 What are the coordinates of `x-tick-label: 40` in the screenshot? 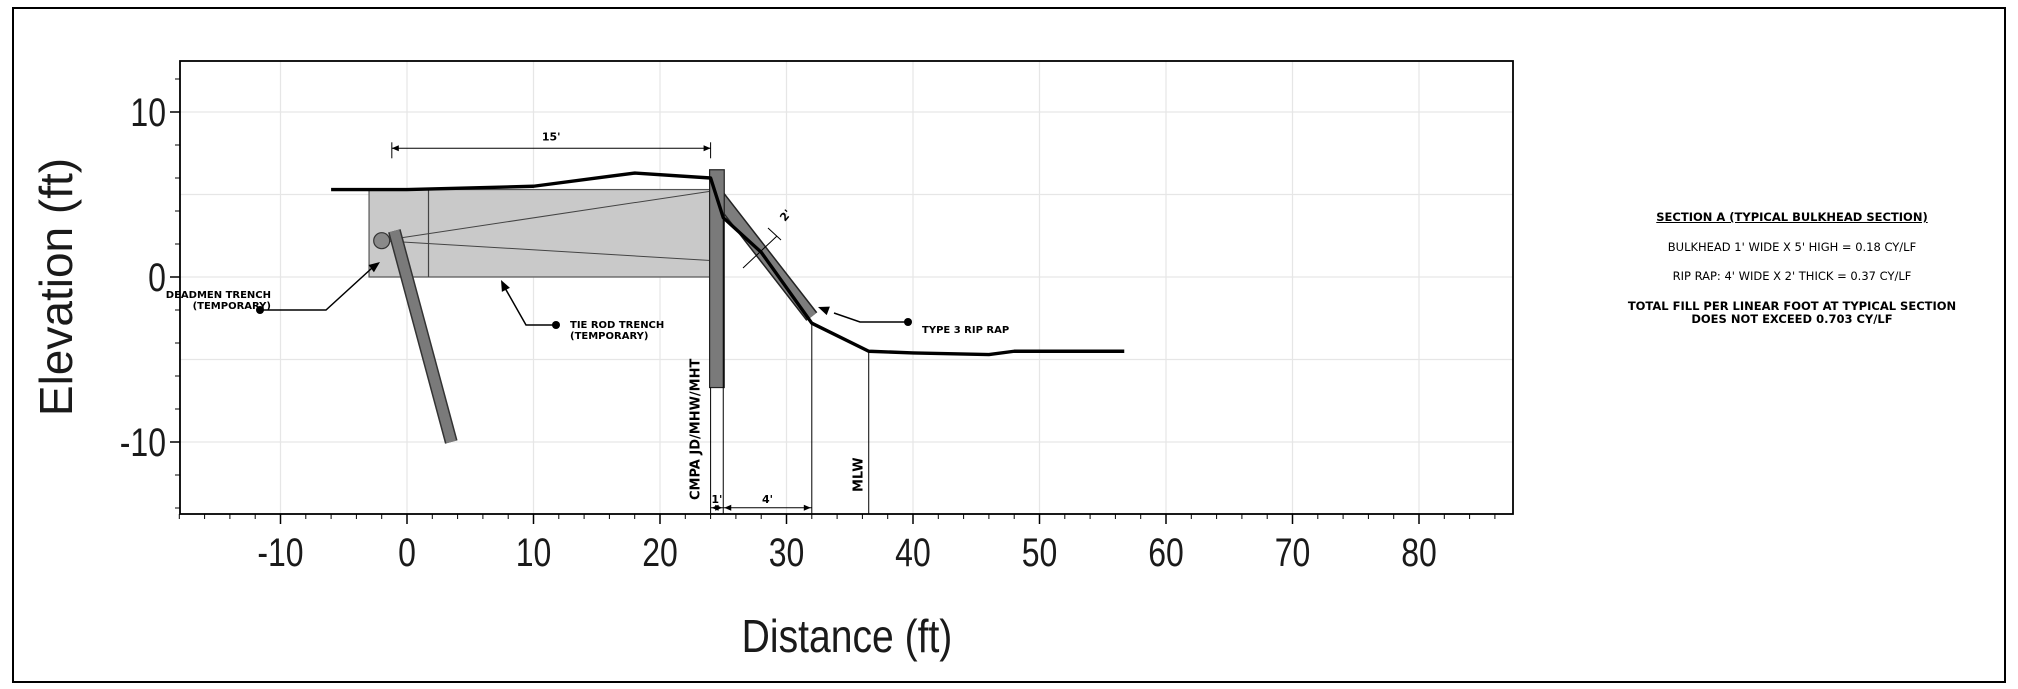 It's located at (913, 552).